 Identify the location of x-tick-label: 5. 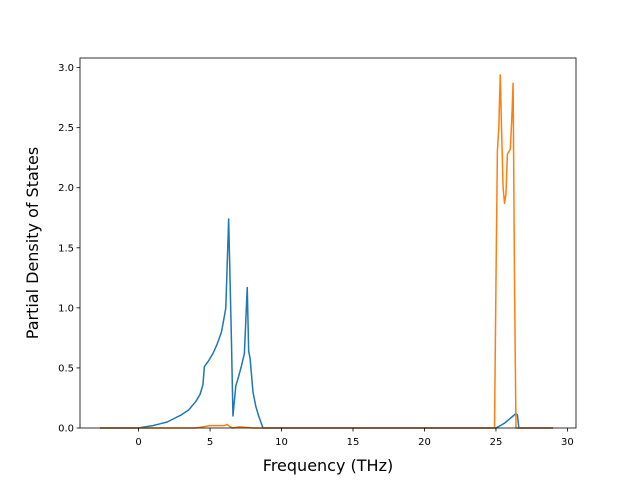
(210, 442).